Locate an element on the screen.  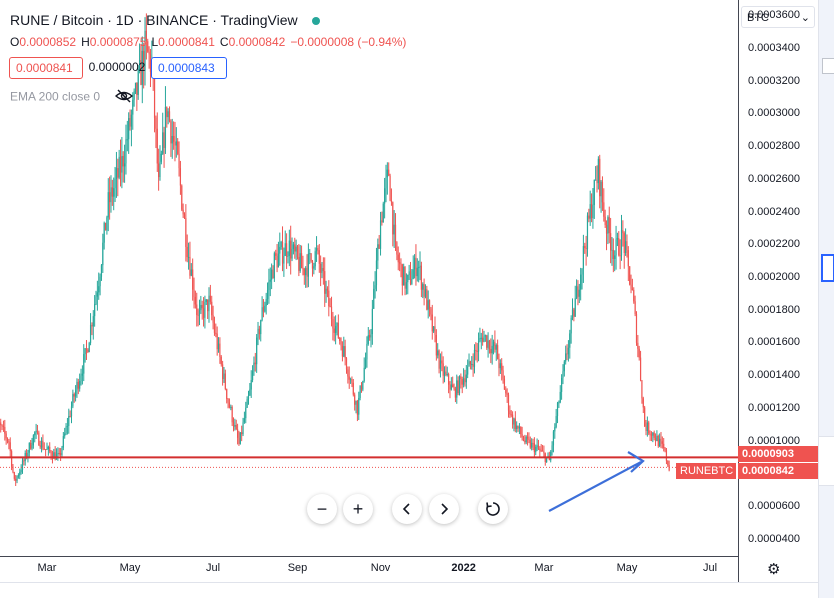
scroll-right-button is located at coordinates (444, 509).